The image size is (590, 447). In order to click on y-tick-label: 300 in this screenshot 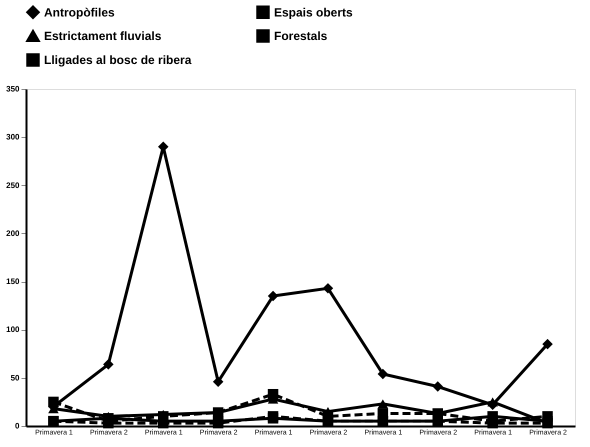, I will do `click(13, 137)`.